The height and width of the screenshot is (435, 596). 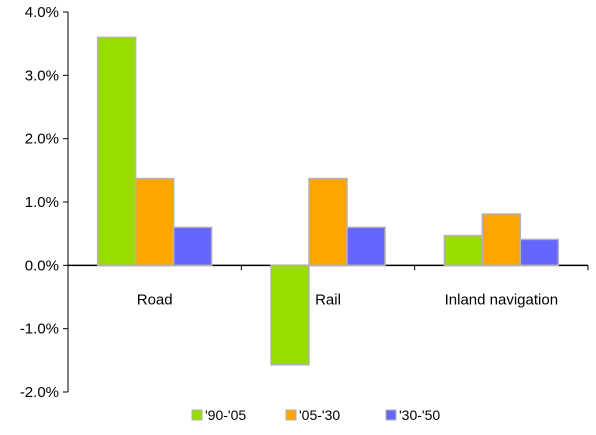 What do you see at coordinates (347, 299) in the screenshot?
I see `labels: Road Rail Inland navigation` at bounding box center [347, 299].